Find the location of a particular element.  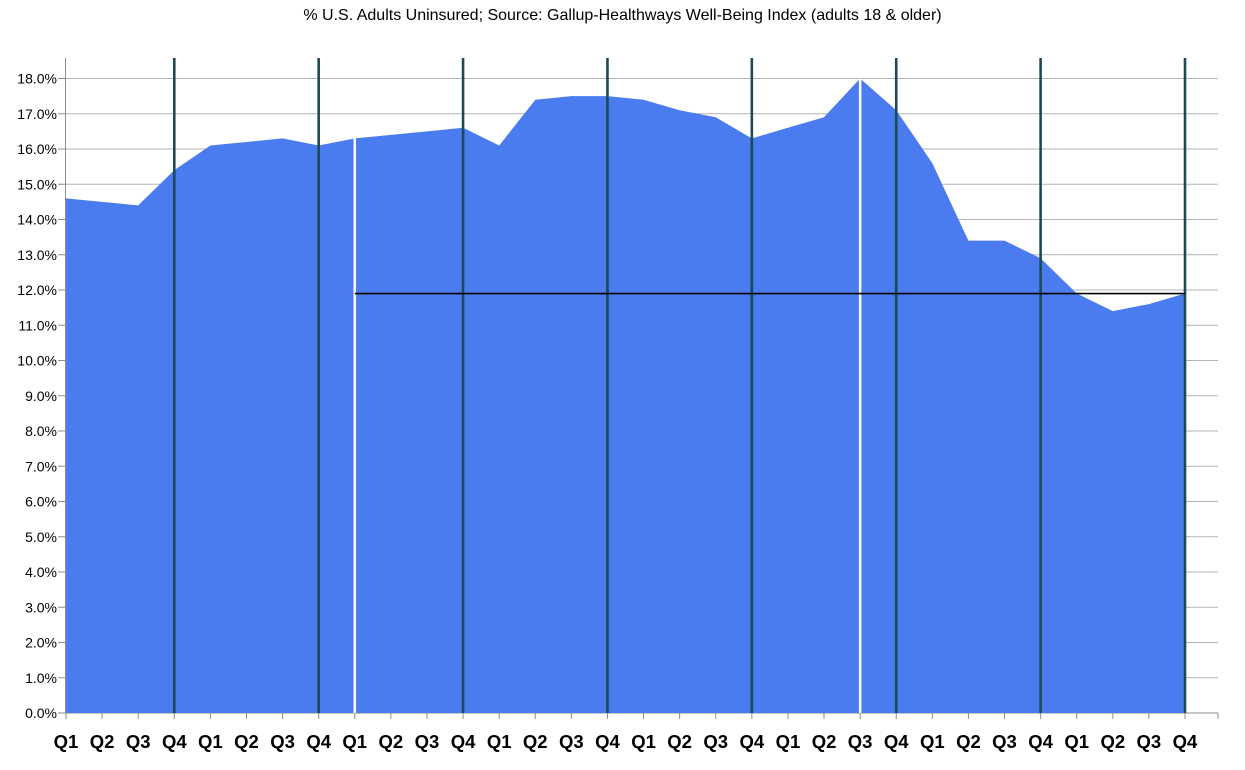

y-axis-label: 1.0% is located at coordinates (41, 678).